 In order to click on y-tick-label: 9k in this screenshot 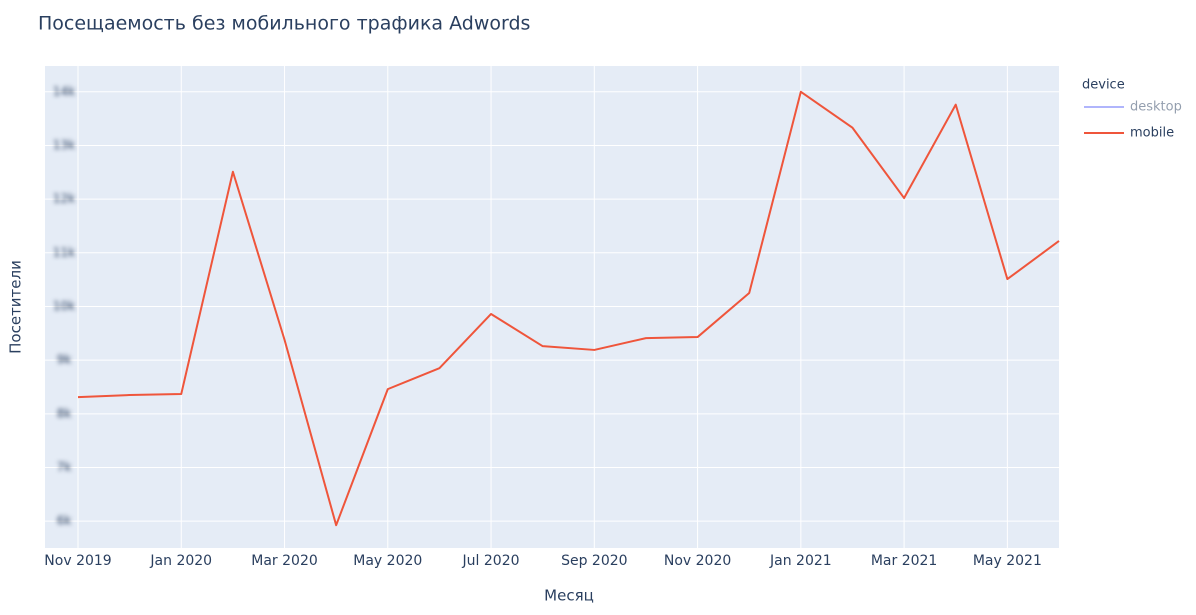, I will do `click(64, 360)`.